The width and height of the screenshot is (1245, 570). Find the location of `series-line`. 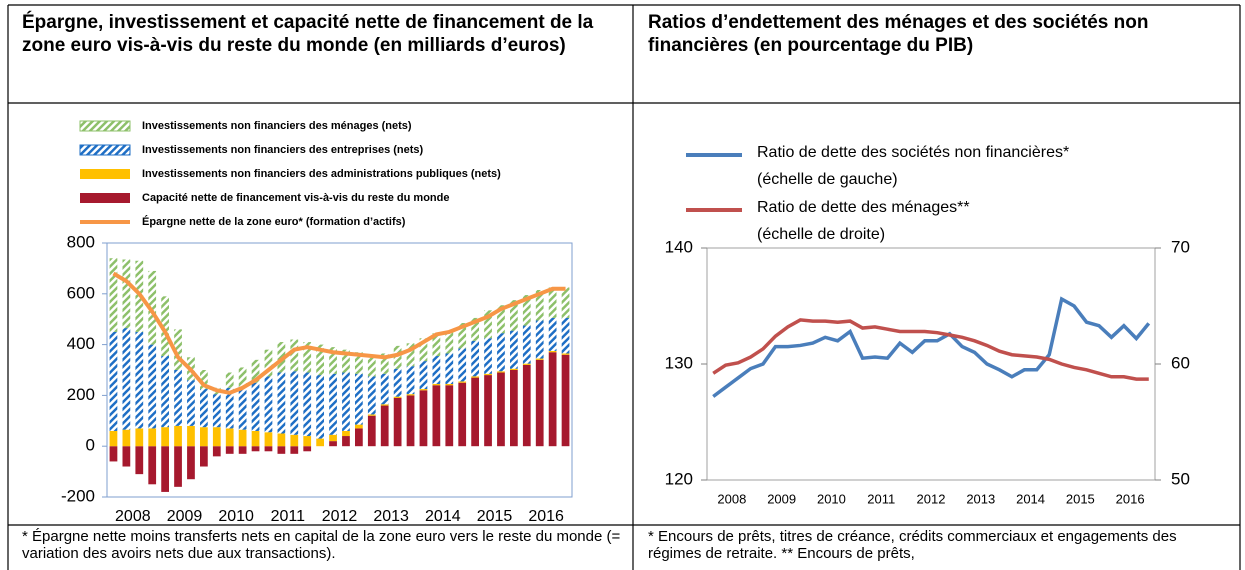

series-line is located at coordinates (930, 349).